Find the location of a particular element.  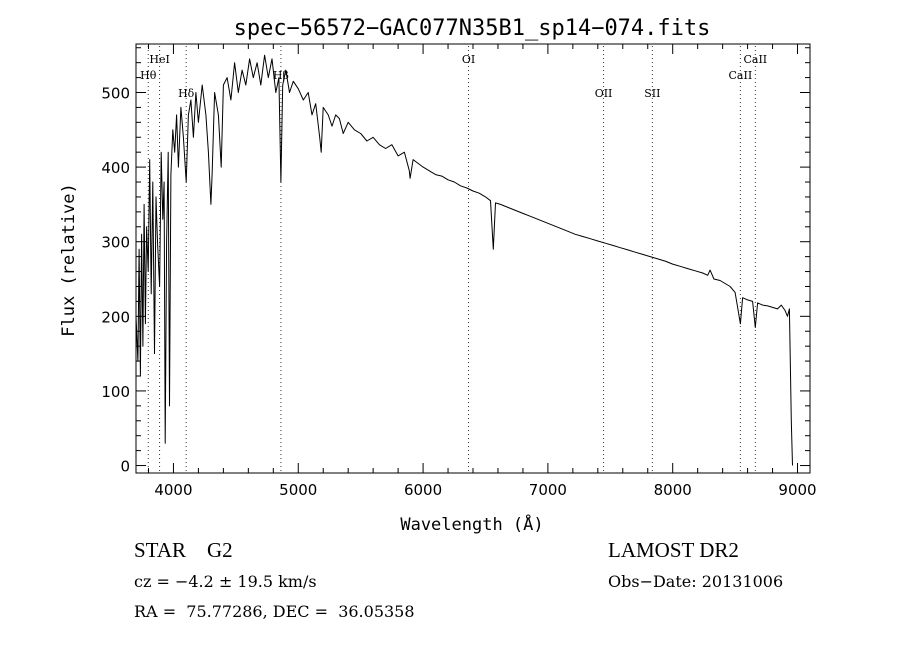

y-axis-label: Flux (relative) is located at coordinates (69, 260).